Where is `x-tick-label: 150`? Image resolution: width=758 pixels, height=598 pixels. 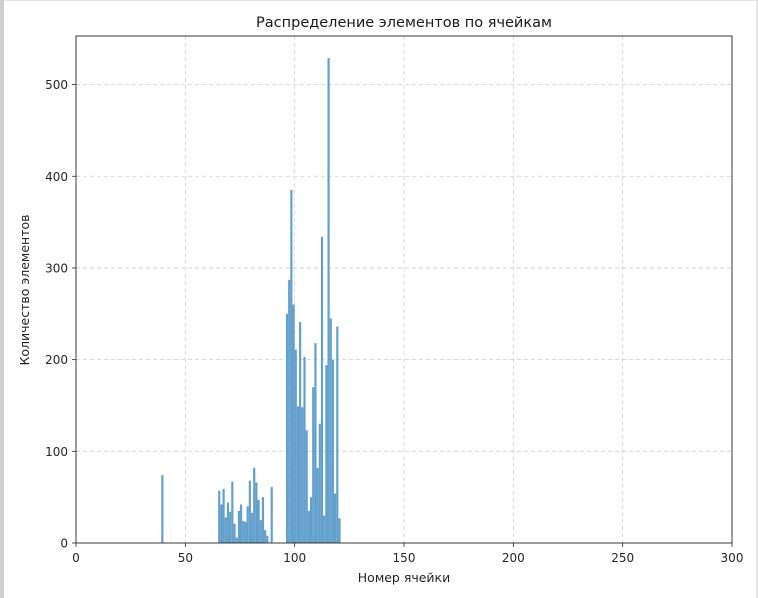 x-tick-label: 150 is located at coordinates (404, 558).